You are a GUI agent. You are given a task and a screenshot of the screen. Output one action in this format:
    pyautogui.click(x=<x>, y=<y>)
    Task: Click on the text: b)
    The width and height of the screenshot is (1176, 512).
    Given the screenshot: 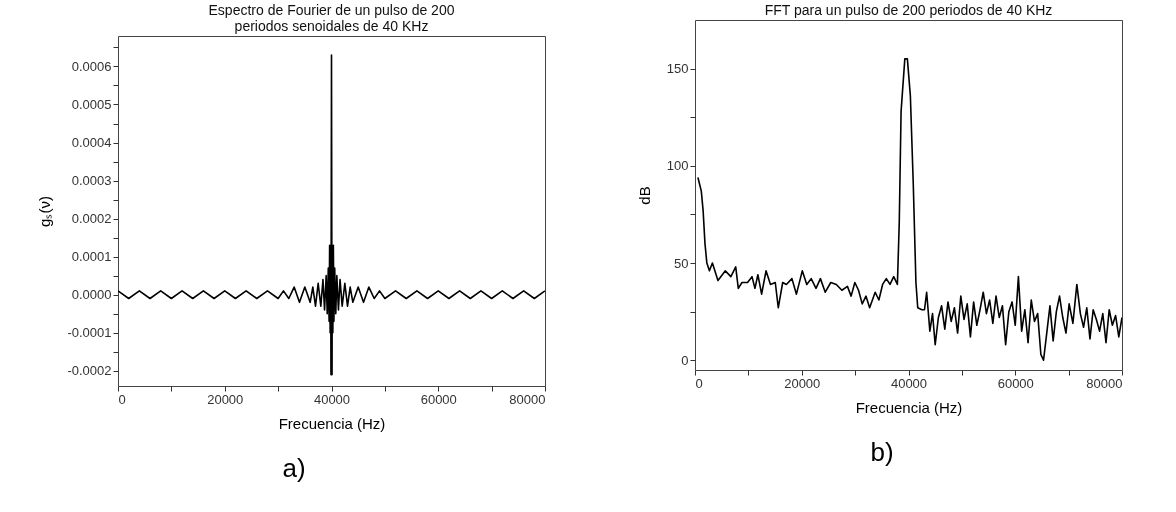 What is the action you would take?
    pyautogui.click(x=882, y=452)
    